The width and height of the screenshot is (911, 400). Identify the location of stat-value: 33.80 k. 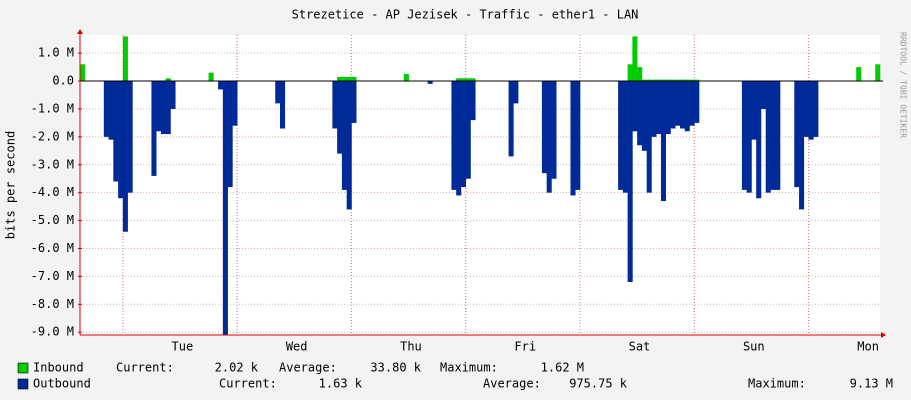
(395, 368).